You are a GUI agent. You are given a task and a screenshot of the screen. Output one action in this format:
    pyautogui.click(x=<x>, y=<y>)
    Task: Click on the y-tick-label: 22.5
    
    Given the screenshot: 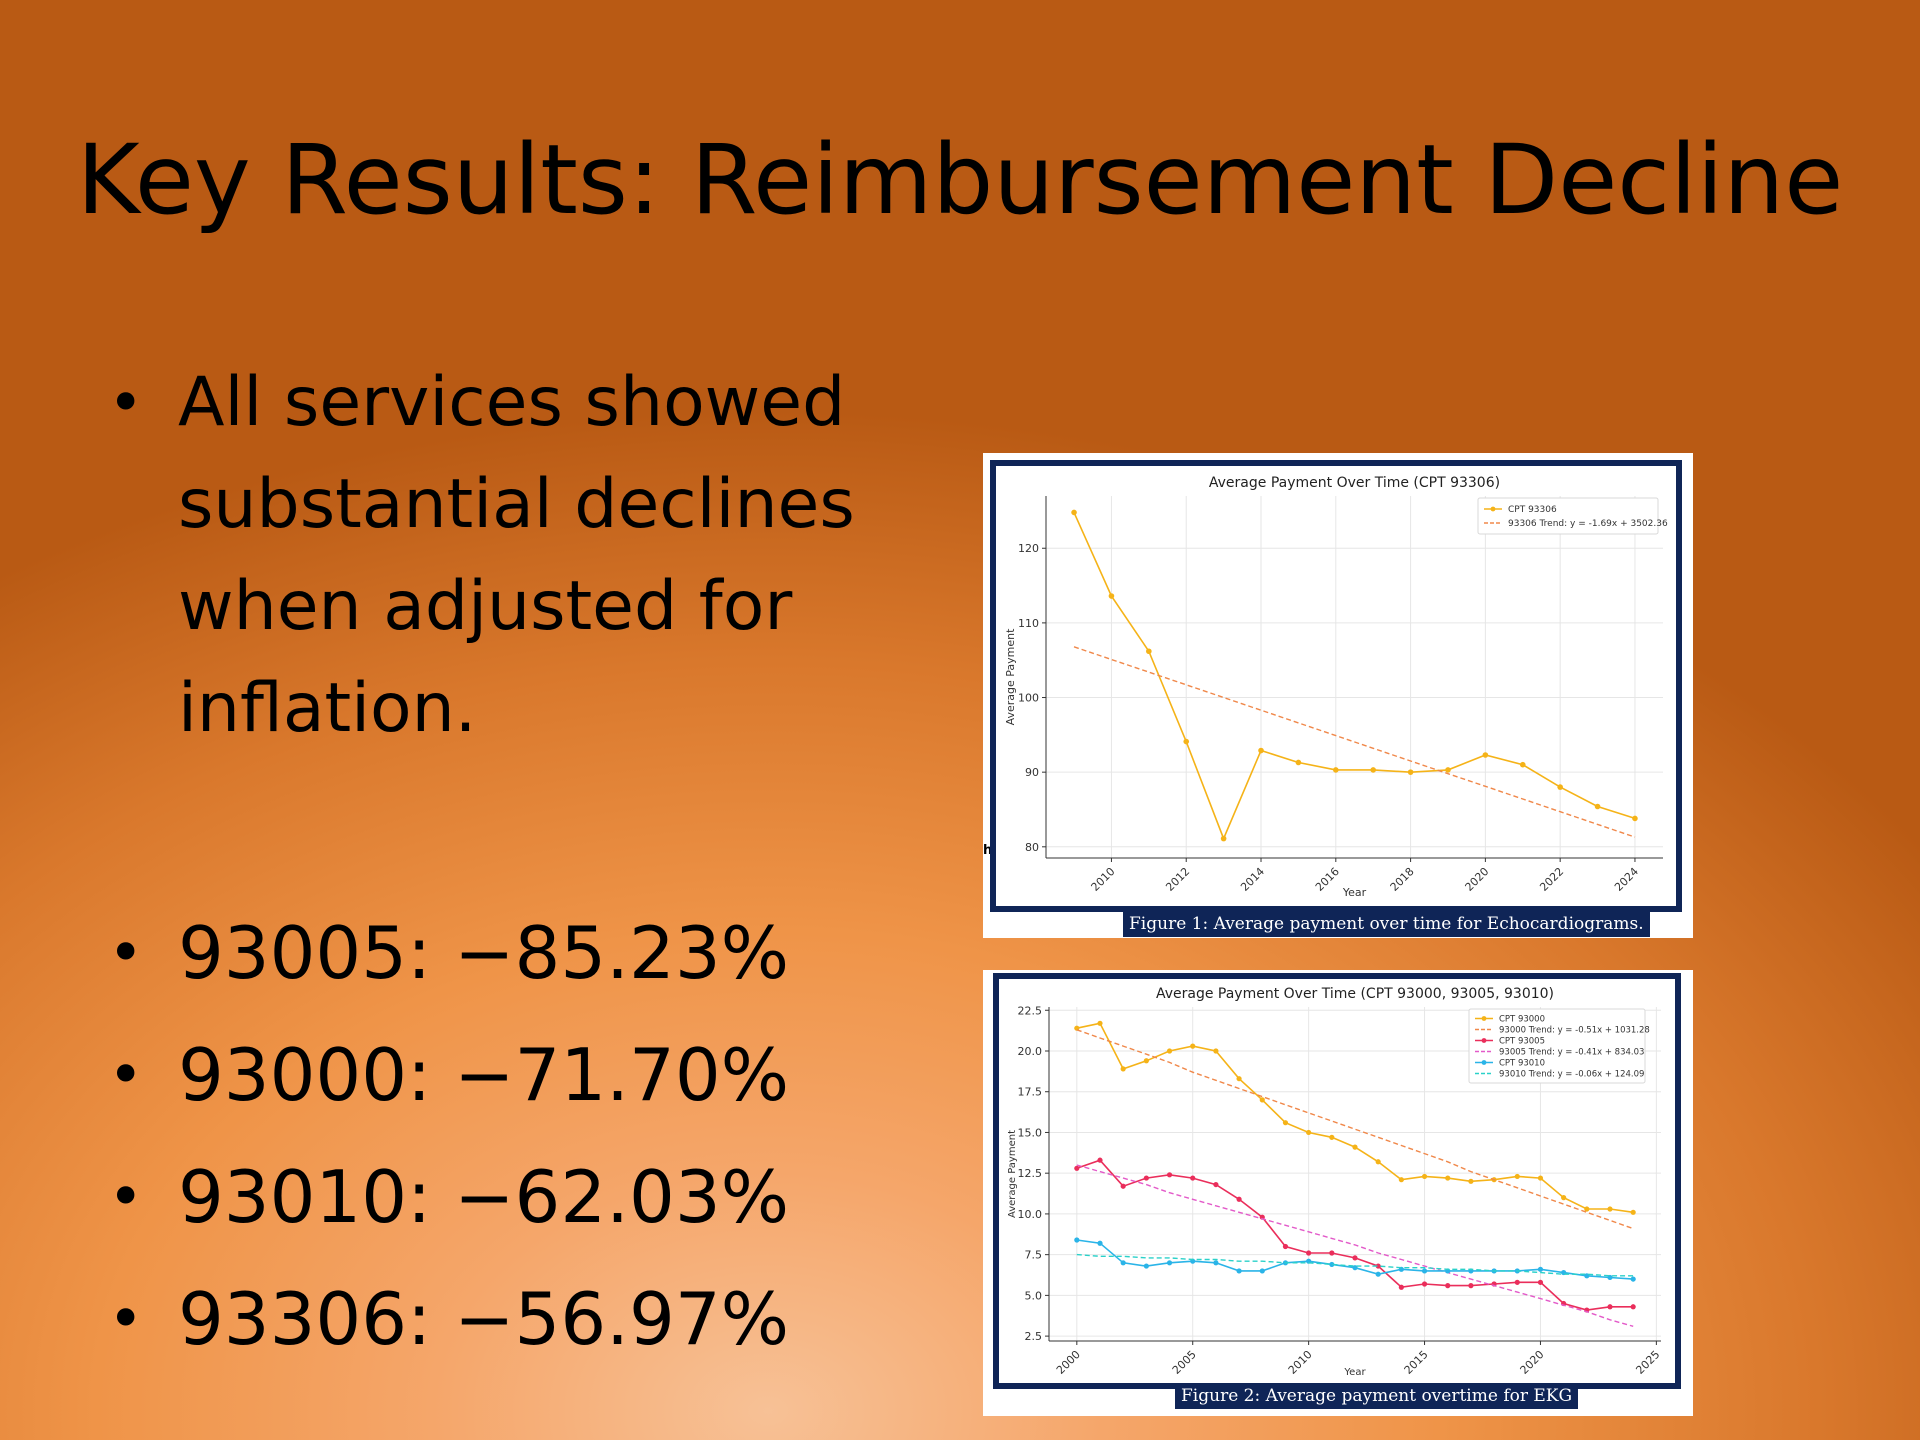 What is the action you would take?
    pyautogui.click(x=1030, y=1010)
    